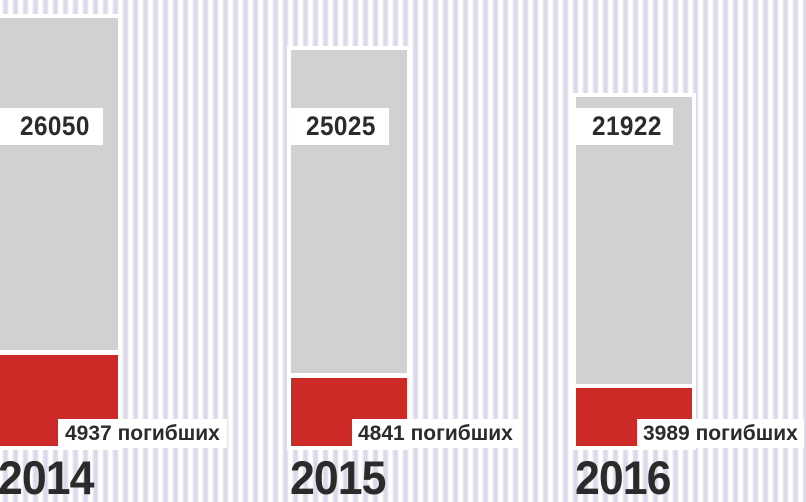 This screenshot has height=502, width=806. I want to click on bar-column-2015, so click(349, 248).